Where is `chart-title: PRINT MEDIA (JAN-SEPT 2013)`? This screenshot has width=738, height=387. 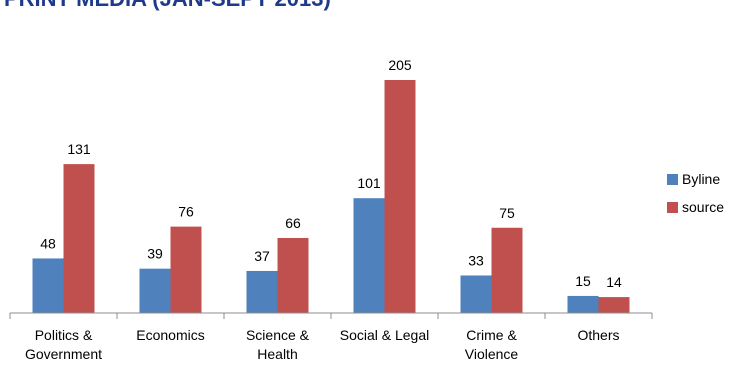
chart-title: PRINT MEDIA (JAN-SEPT 2013) is located at coordinates (167, 5).